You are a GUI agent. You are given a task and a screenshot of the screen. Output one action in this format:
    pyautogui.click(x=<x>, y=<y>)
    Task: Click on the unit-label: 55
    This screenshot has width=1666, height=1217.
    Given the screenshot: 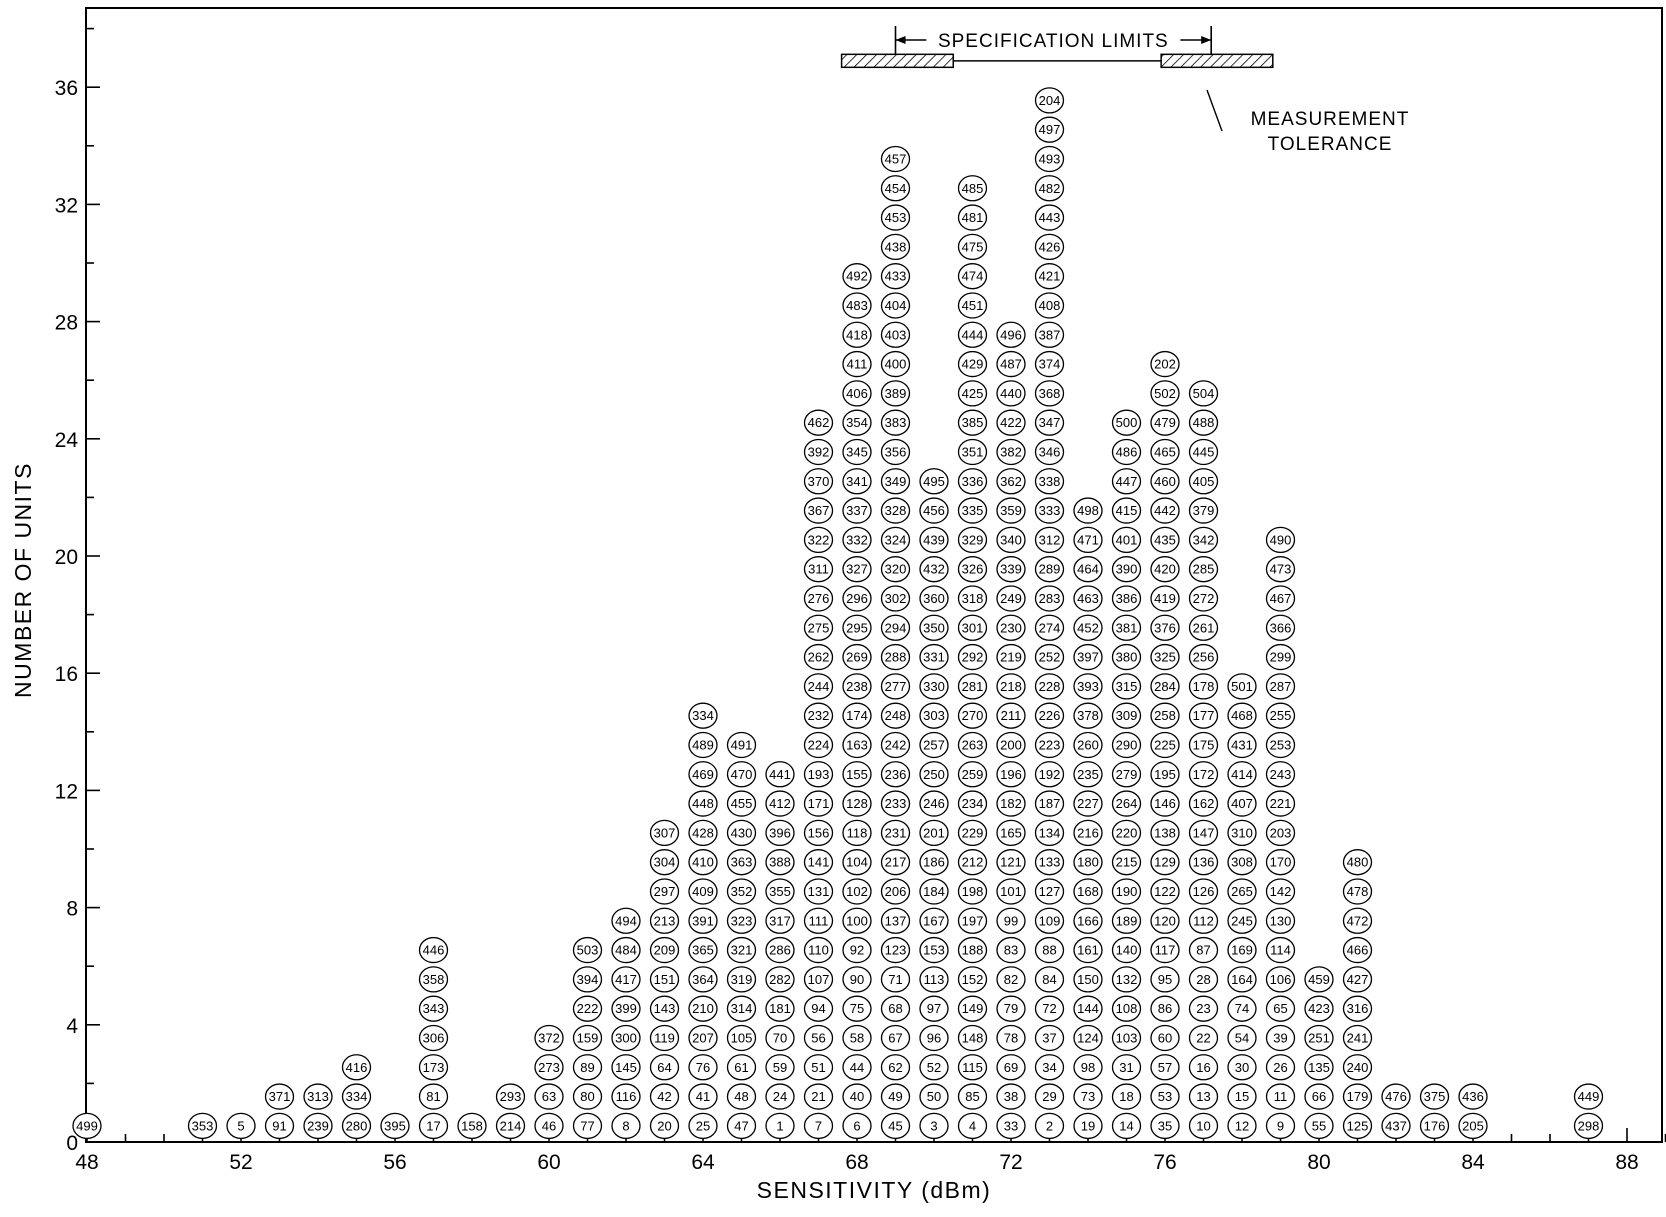 What is the action you would take?
    pyautogui.click(x=1319, y=1125)
    